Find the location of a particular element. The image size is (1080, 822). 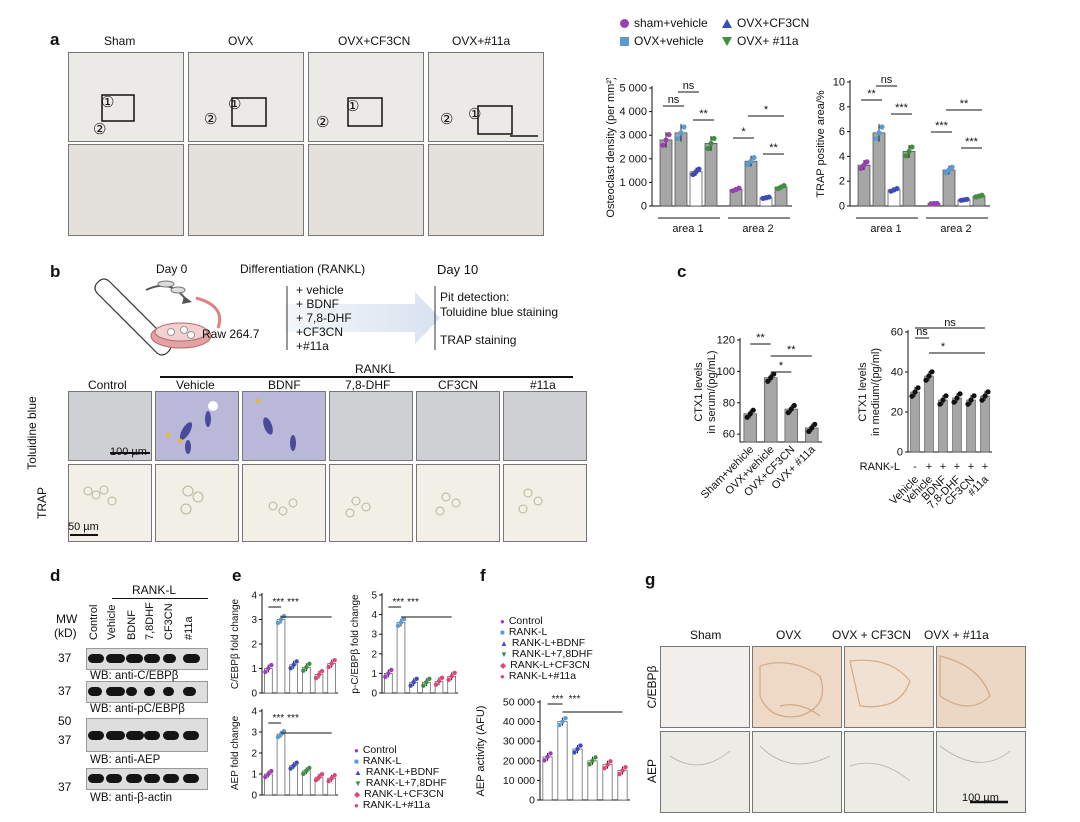

legend-marker-icon: ▼ is located at coordinates (504, 654).